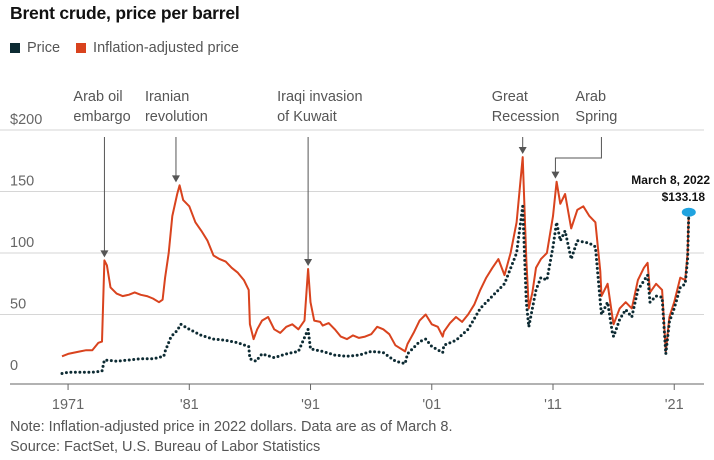  I want to click on y-tick-label-0: 0, so click(14, 366).